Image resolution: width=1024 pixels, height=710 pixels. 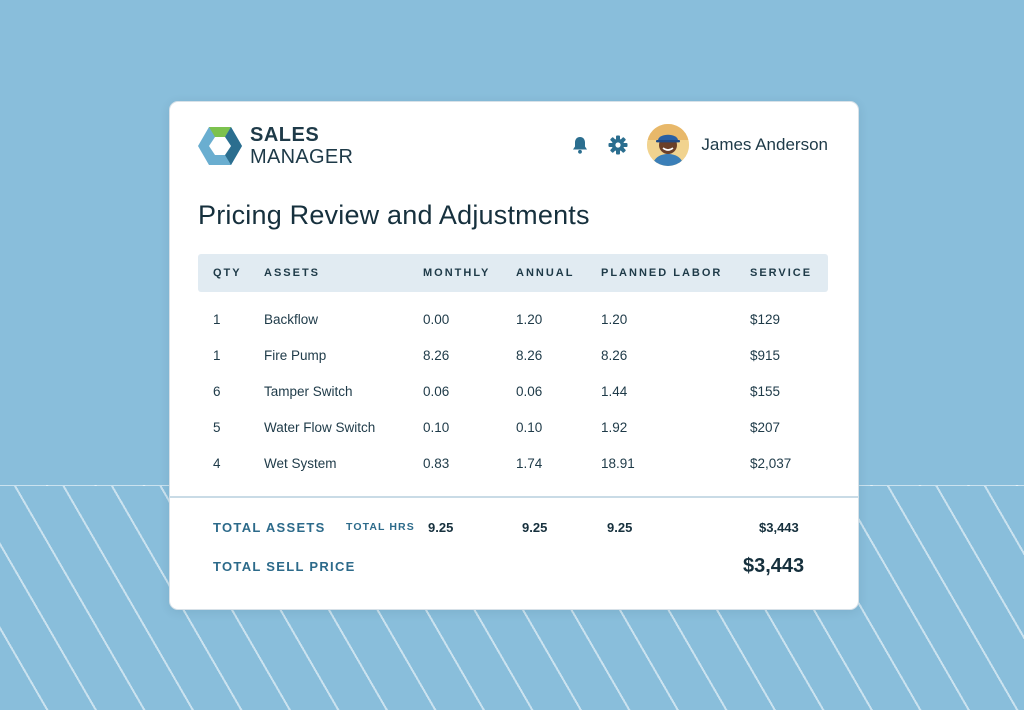 I want to click on notifications-button, so click(x=580, y=145).